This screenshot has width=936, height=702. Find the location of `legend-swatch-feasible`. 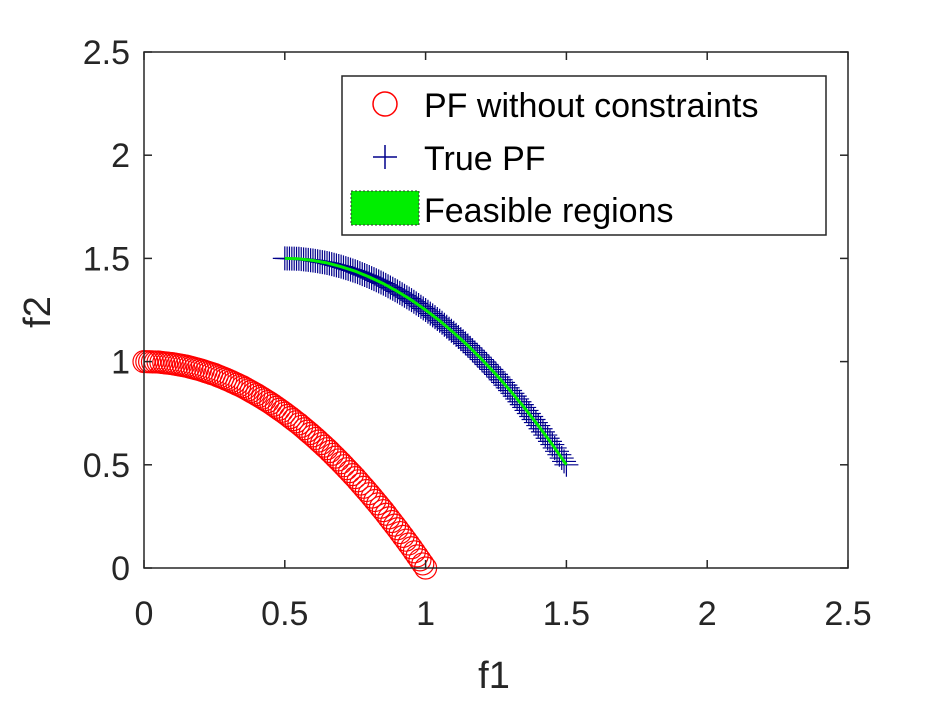

legend-swatch-feasible is located at coordinates (385, 208).